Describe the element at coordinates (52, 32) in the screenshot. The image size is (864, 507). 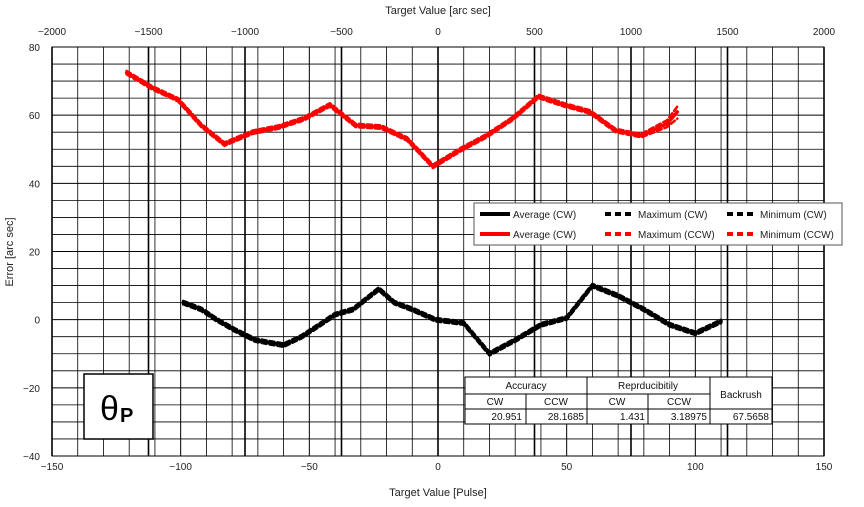
I see `x2-tick-label: −2000` at that location.